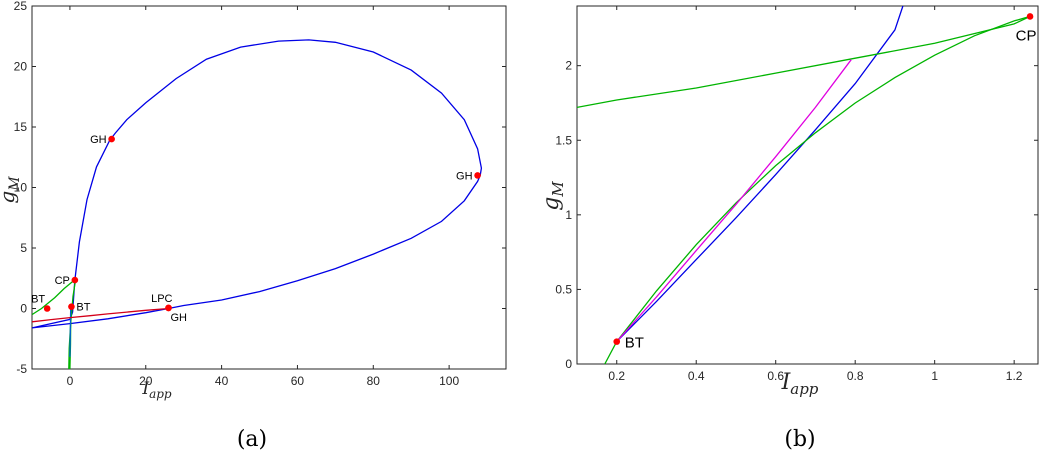 Image resolution: width=1040 pixels, height=457 pixels. Describe the element at coordinates (298, 381) in the screenshot. I see `x-tick-label: 60` at that location.